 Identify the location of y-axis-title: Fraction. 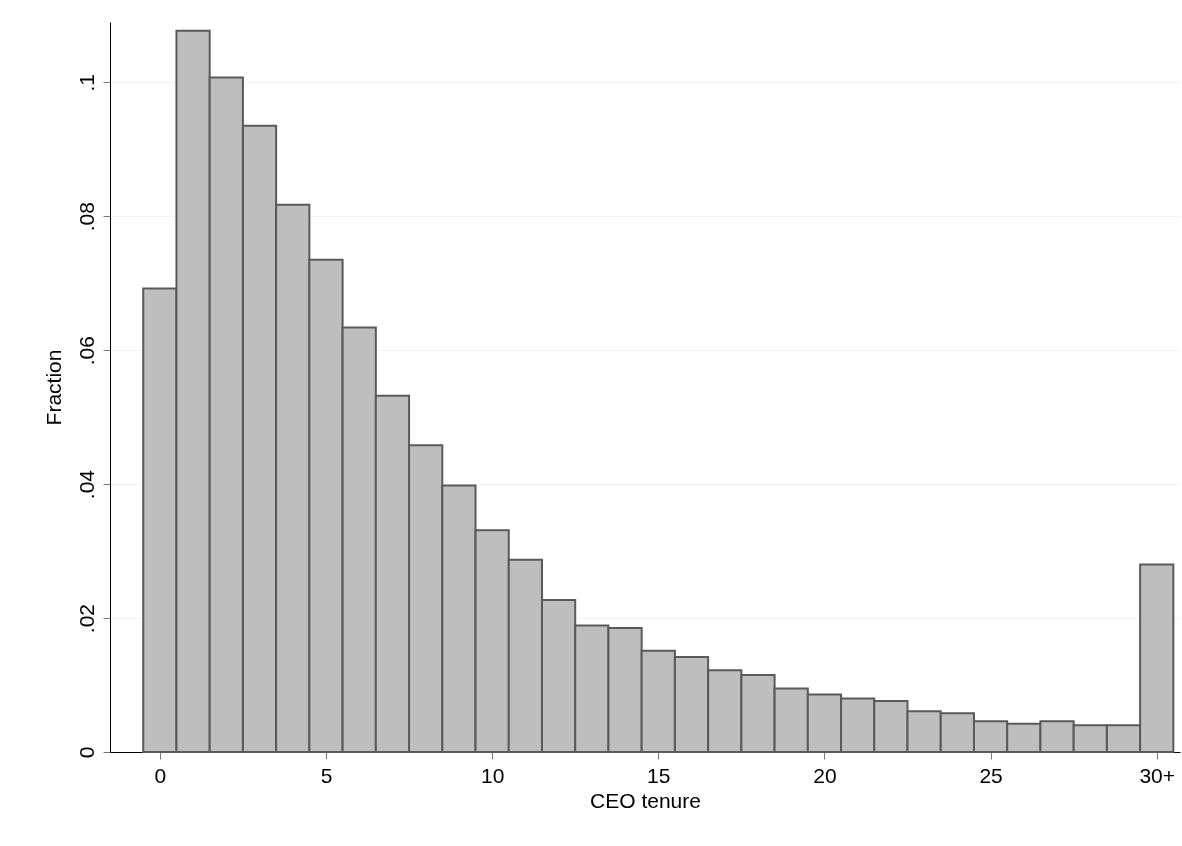
(53, 387).